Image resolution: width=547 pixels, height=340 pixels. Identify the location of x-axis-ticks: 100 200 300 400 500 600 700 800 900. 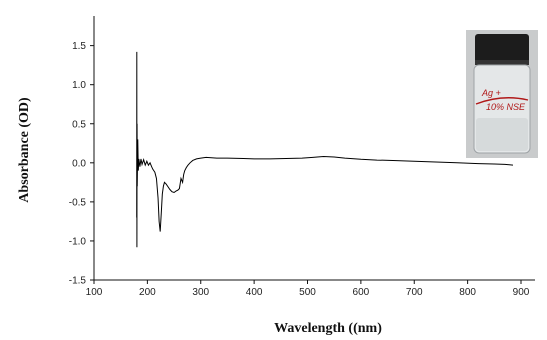
(308, 289).